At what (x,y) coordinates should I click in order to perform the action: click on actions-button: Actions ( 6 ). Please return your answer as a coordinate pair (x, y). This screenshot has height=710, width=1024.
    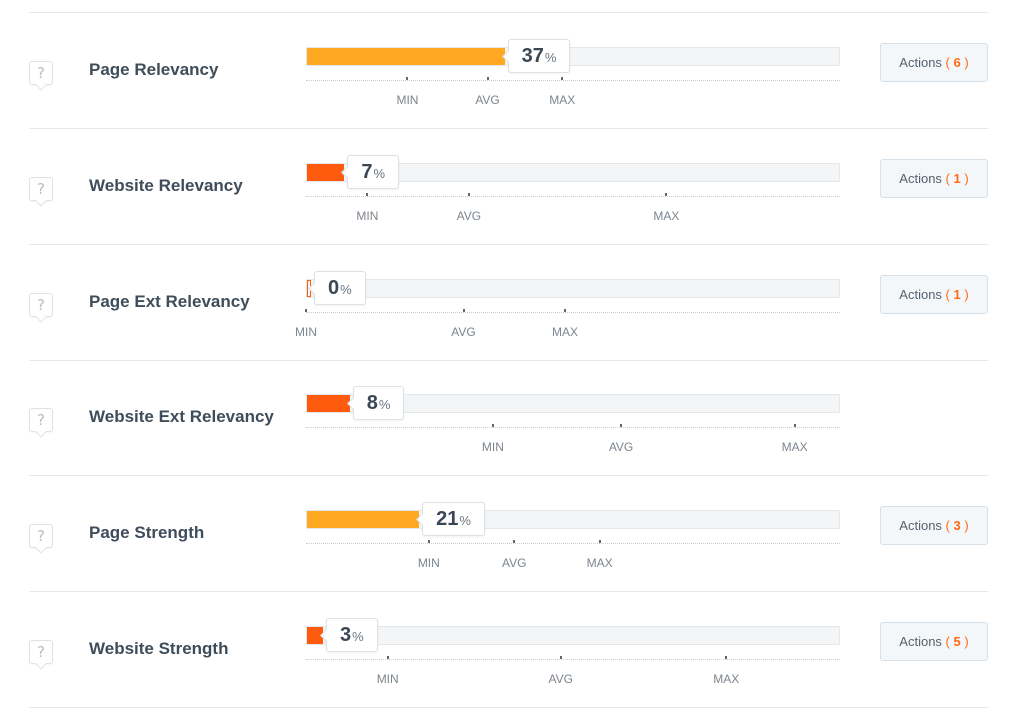
    Looking at the image, I should click on (934, 62).